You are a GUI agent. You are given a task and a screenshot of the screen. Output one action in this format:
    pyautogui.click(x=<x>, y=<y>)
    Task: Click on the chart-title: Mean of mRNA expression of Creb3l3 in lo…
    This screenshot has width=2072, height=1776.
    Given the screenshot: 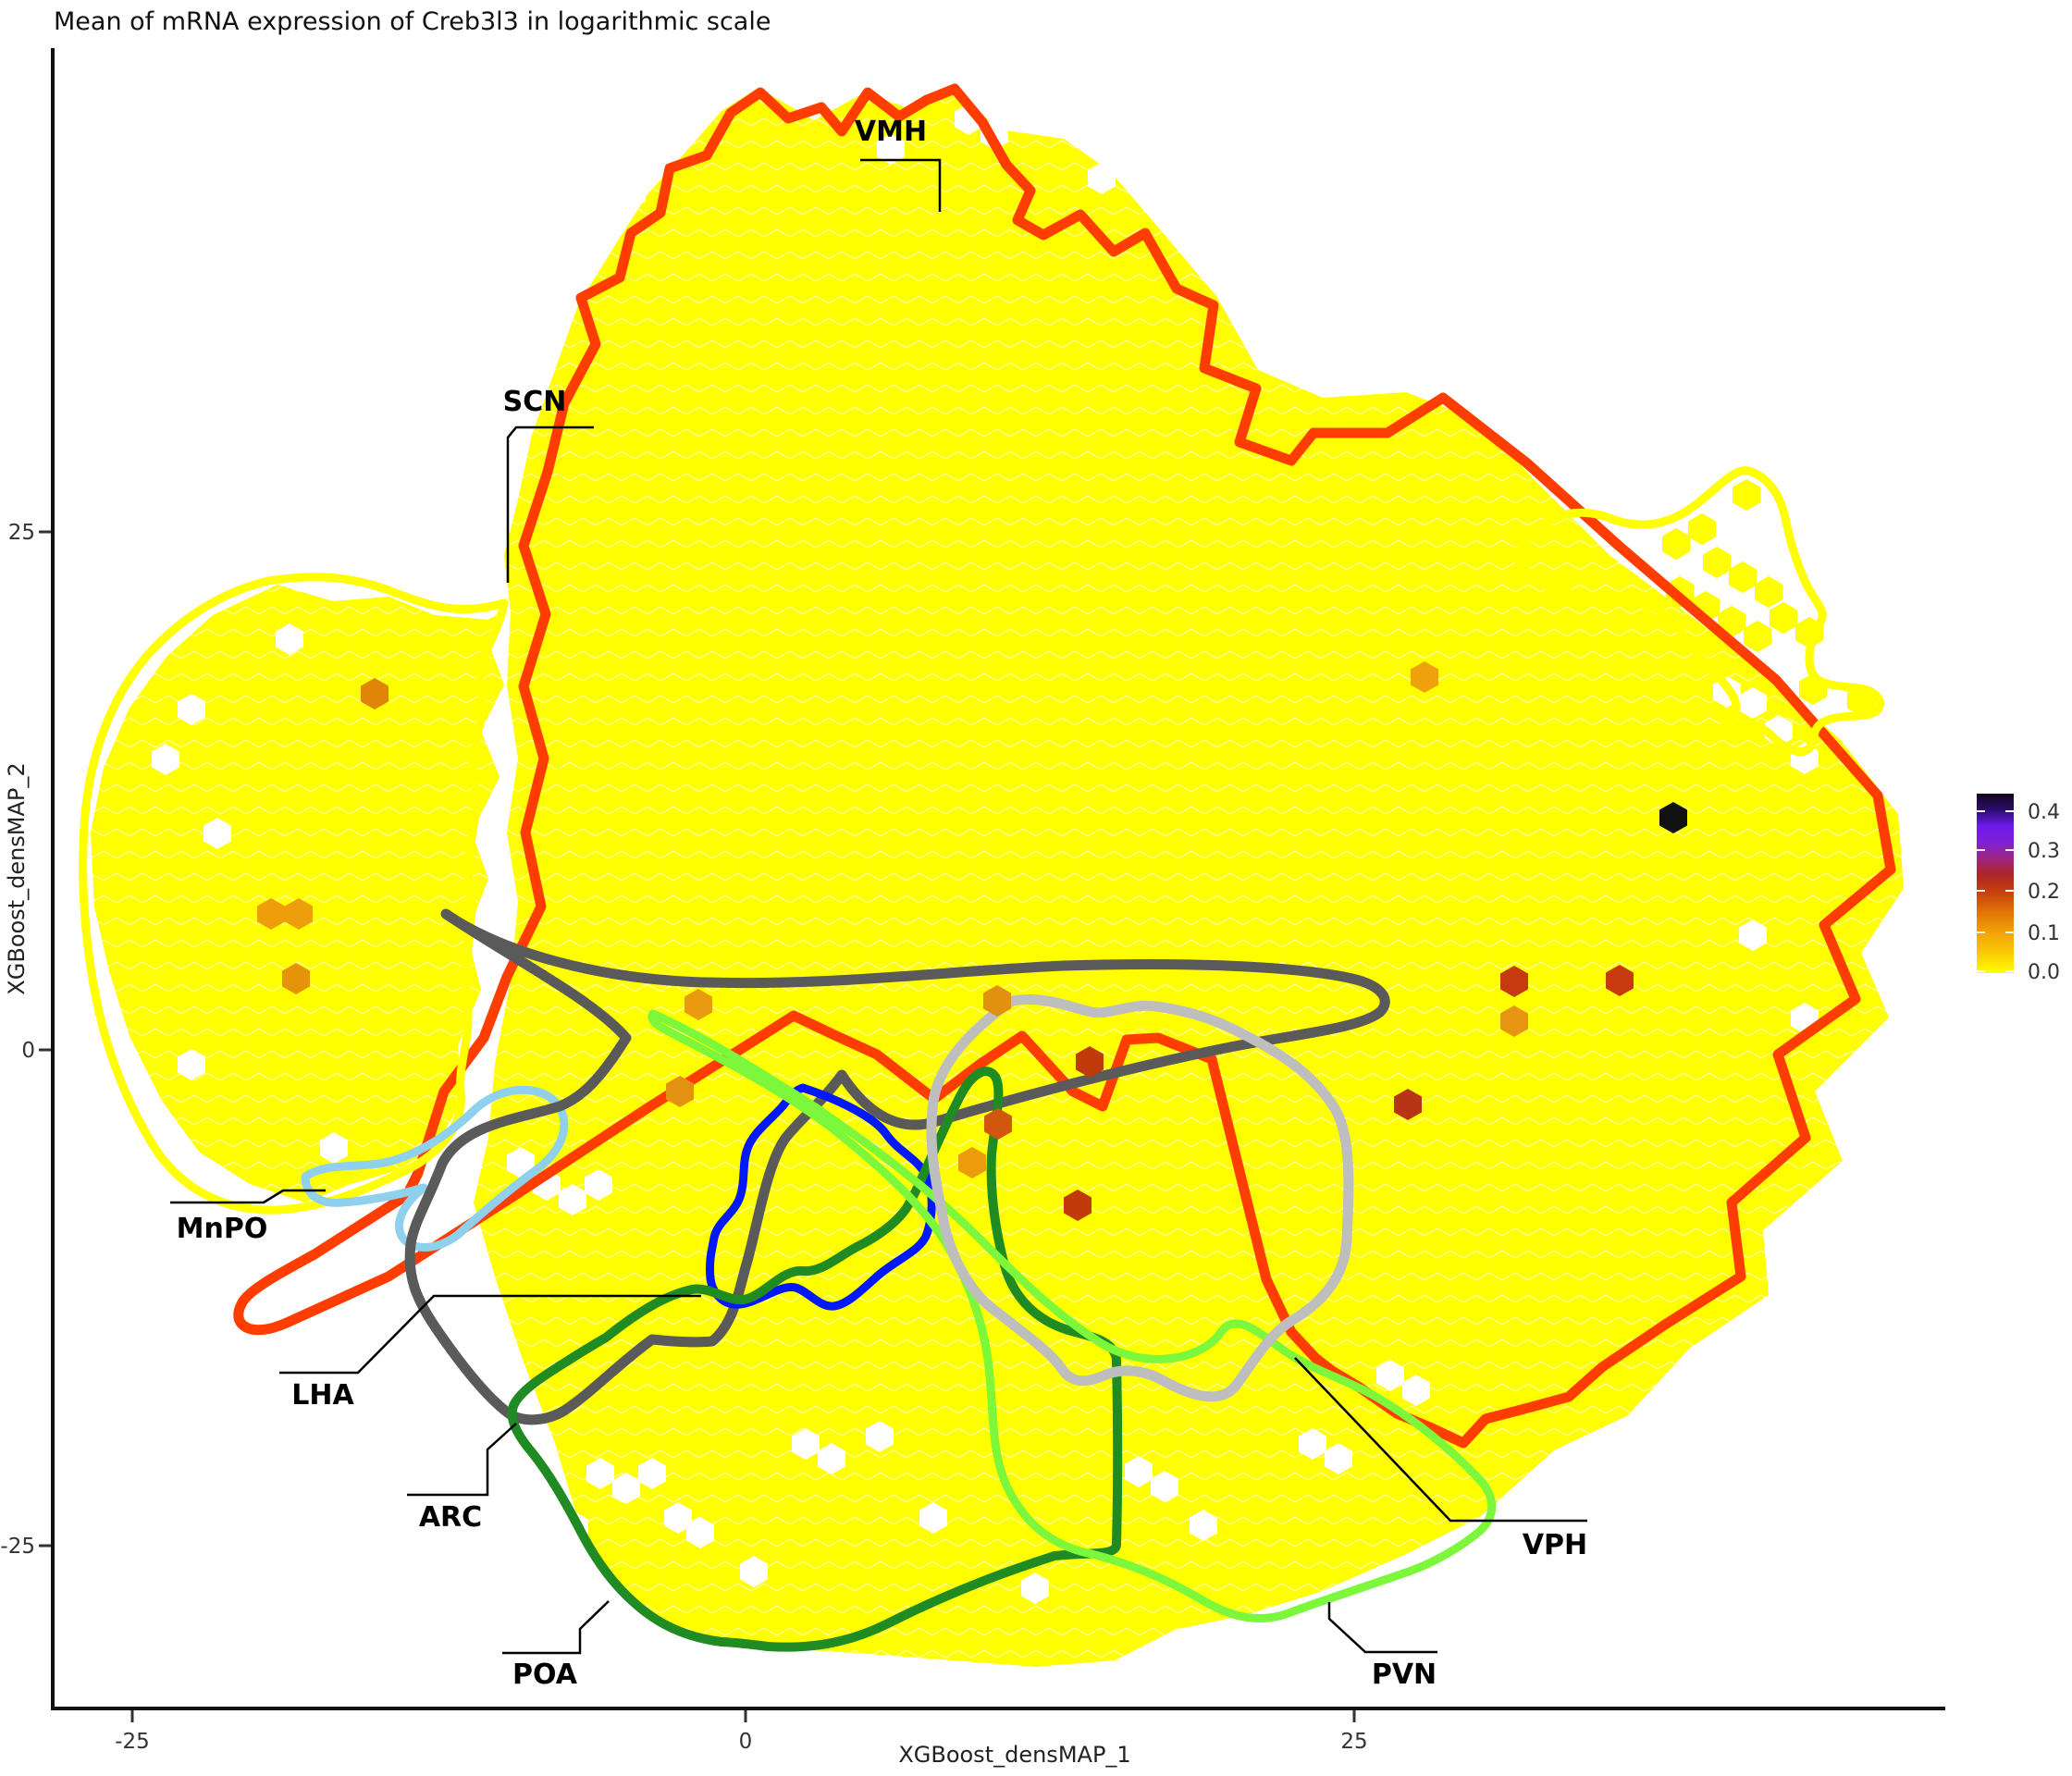 What is the action you would take?
    pyautogui.click(x=413, y=22)
    